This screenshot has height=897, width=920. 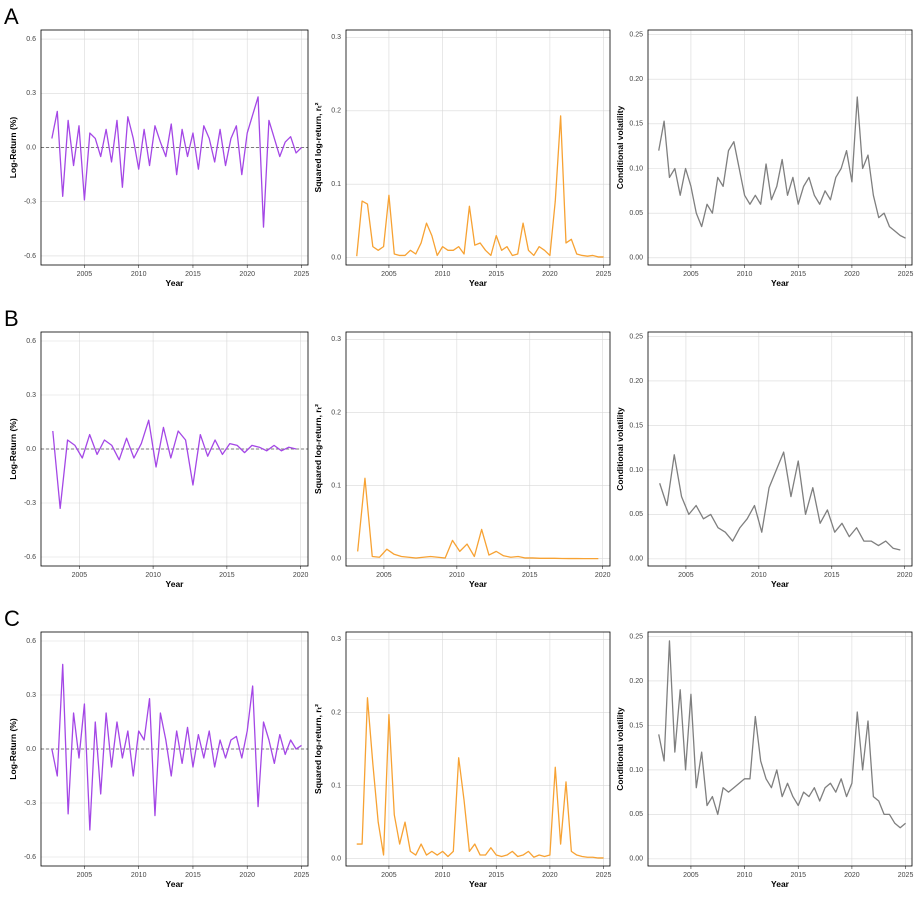 I want to click on row-label: A, so click(x=11, y=16).